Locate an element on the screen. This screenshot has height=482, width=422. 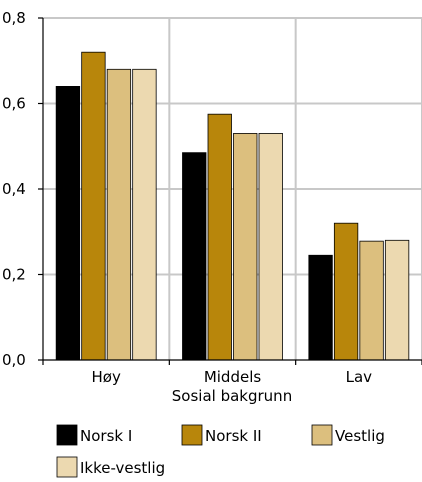
legend: Norsk I Norsk II Vestlig Ikke-vestlig is located at coordinates (220, 451).